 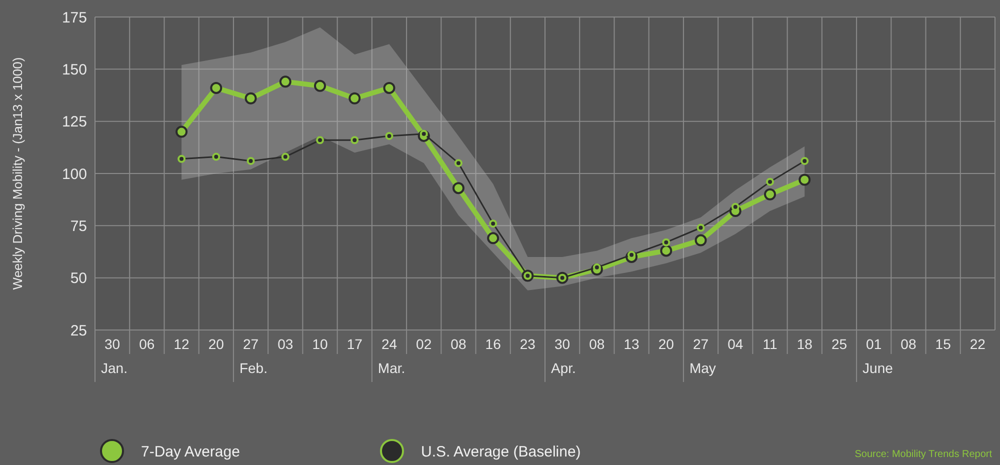 What do you see at coordinates (632, 344) in the screenshot?
I see `x-tick-label: 13` at bounding box center [632, 344].